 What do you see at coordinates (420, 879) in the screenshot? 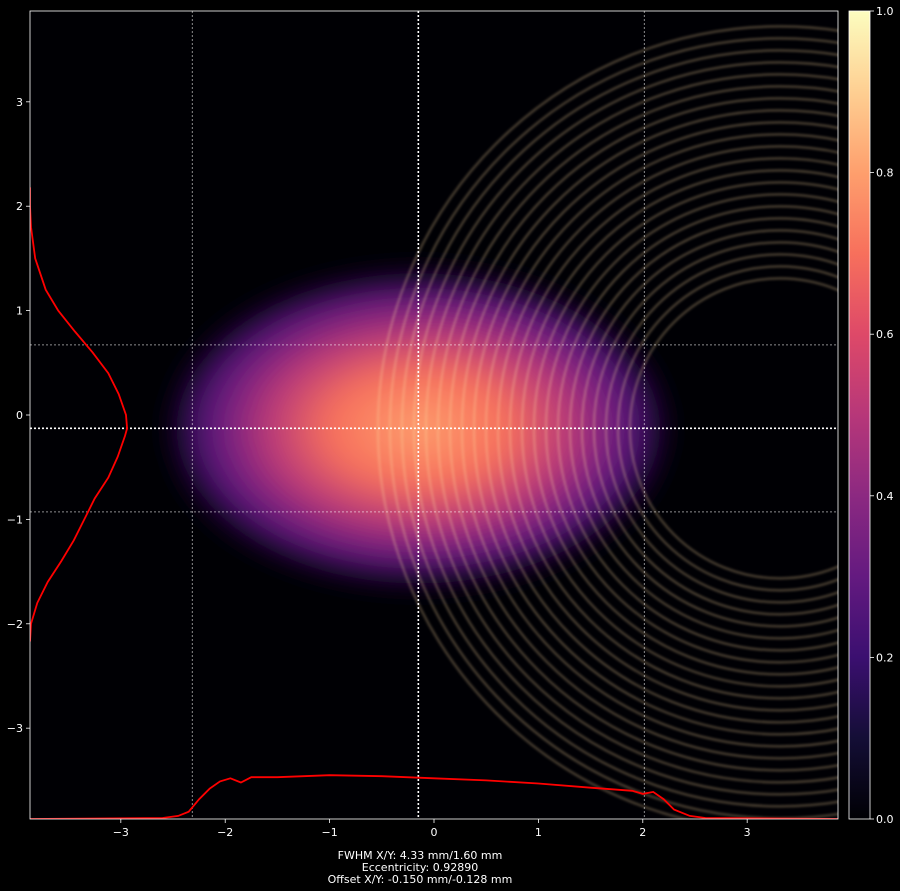
I see `offset-annotation: Offset X/Y: -0.150 mm/-0.128 mm` at bounding box center [420, 879].